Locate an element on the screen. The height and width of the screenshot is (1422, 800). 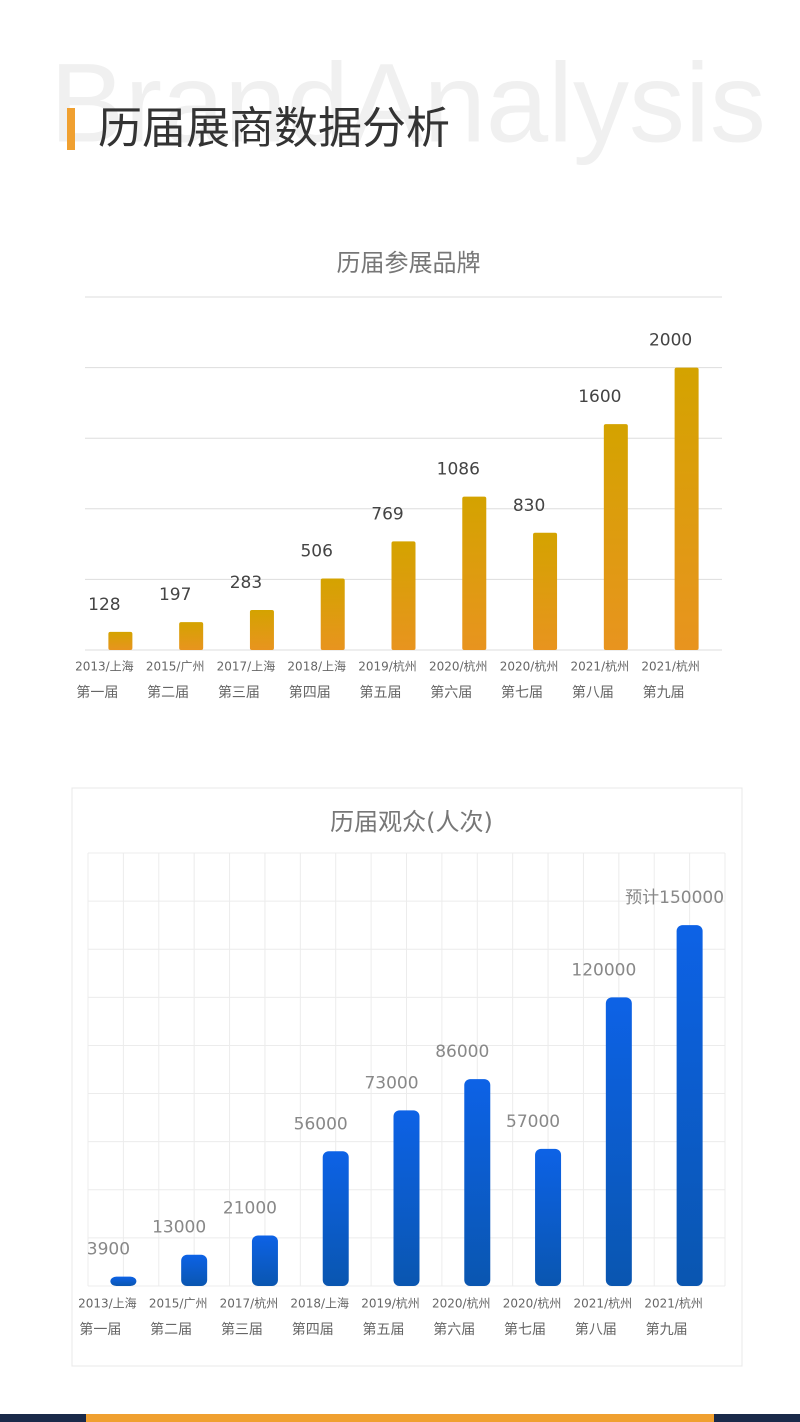
chart-title: 历届参展品牌 is located at coordinates (409, 263).